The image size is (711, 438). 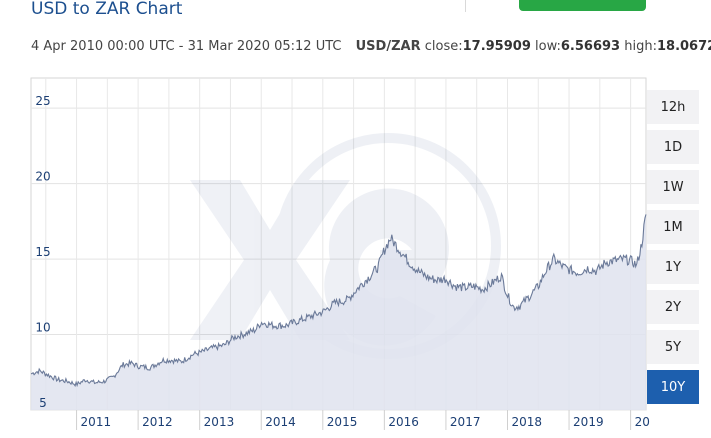 I want to click on period-button-10y: 10Y, so click(x=673, y=387).